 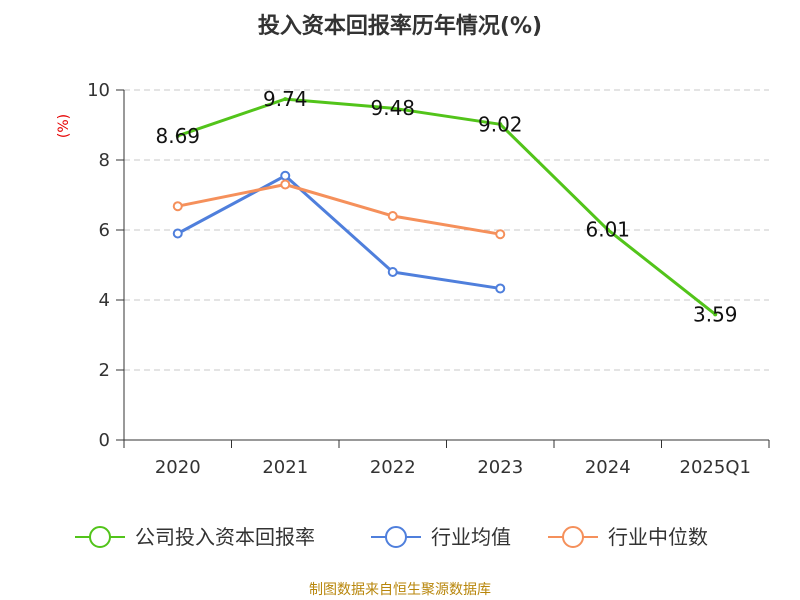 I want to click on y-axis-label: (%), so click(x=64, y=126).